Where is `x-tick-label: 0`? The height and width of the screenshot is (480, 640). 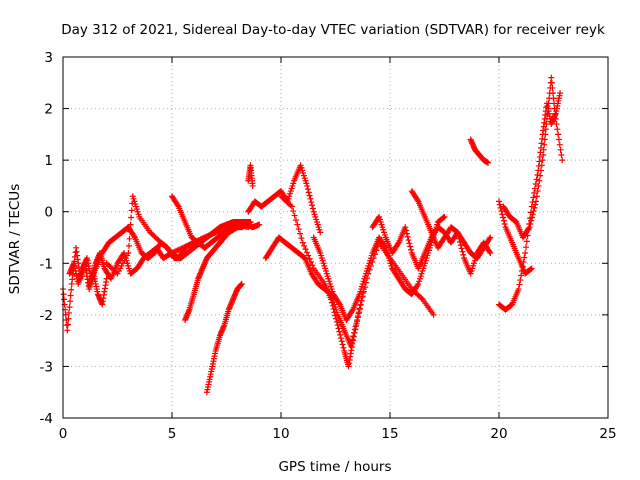
x-tick-label: 0 is located at coordinates (63, 434).